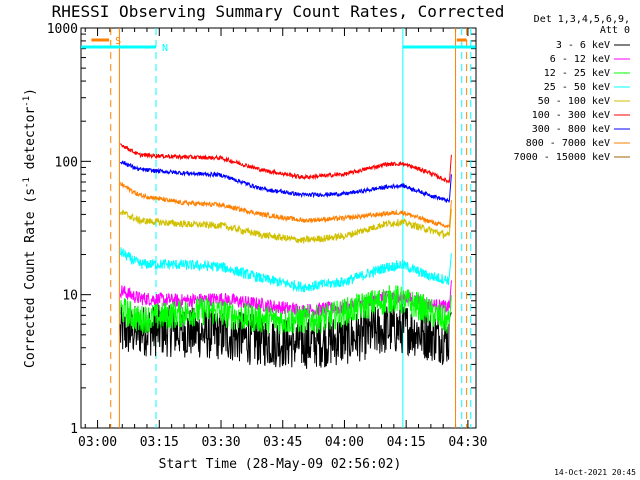  What do you see at coordinates (568, 143) in the screenshot?
I see `legend-label: 800 - 7000 keV` at bounding box center [568, 143].